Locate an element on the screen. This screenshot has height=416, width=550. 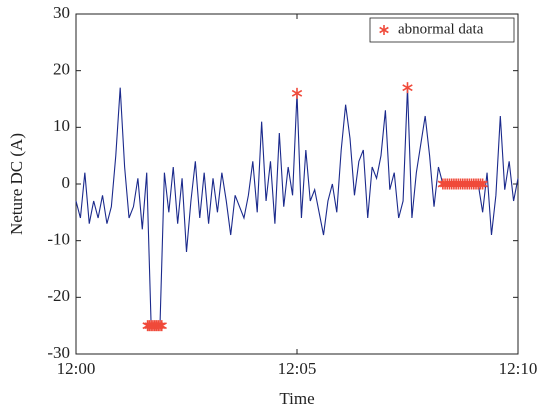
x-tick-label: 12:10 is located at coordinates (518, 368).